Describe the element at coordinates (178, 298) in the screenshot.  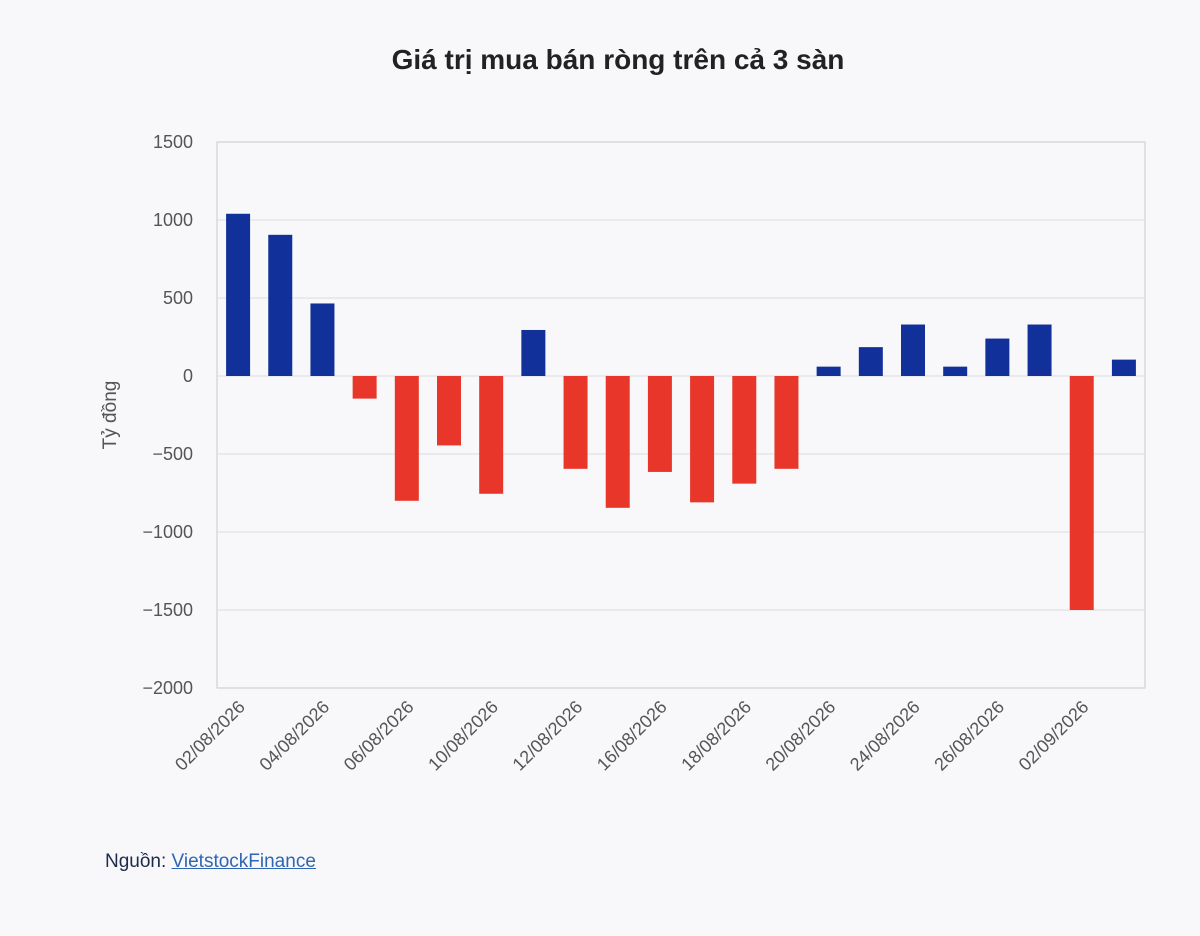
I see `y-tick-label: 500` at that location.